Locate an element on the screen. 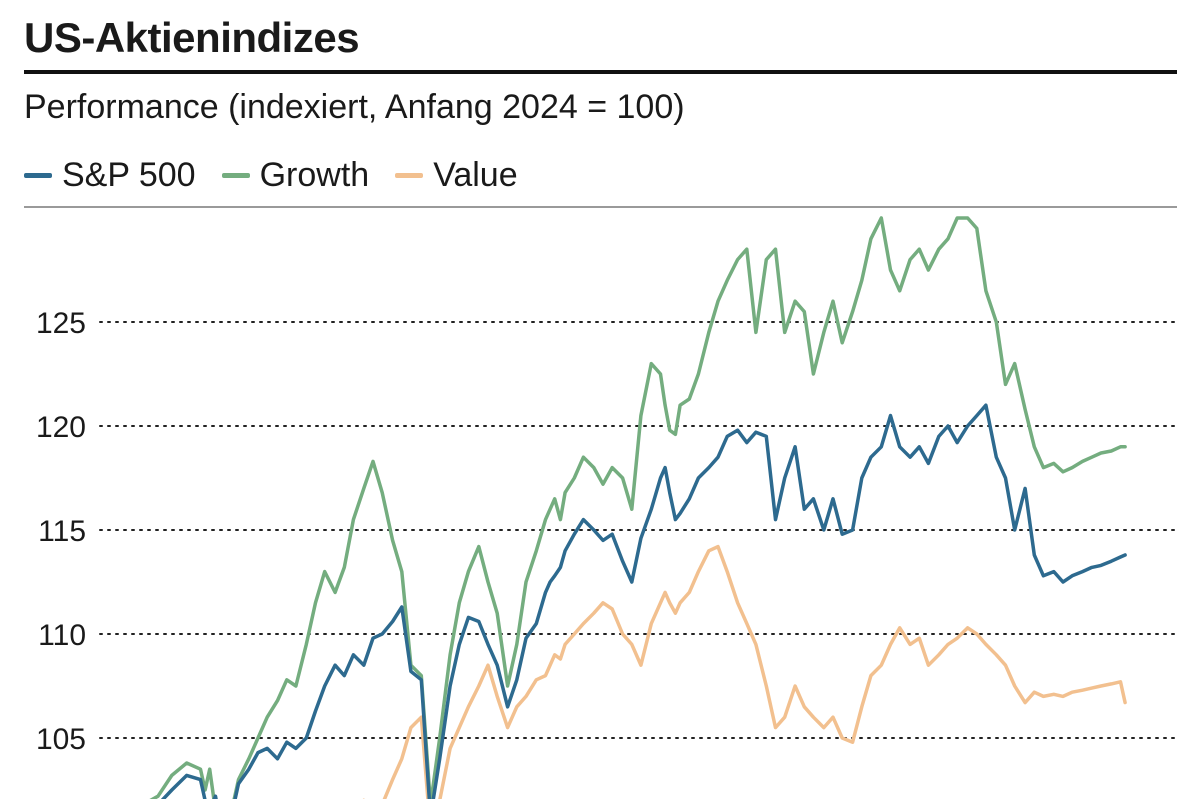 This screenshot has width=1200, height=799. title-rule is located at coordinates (600, 72).